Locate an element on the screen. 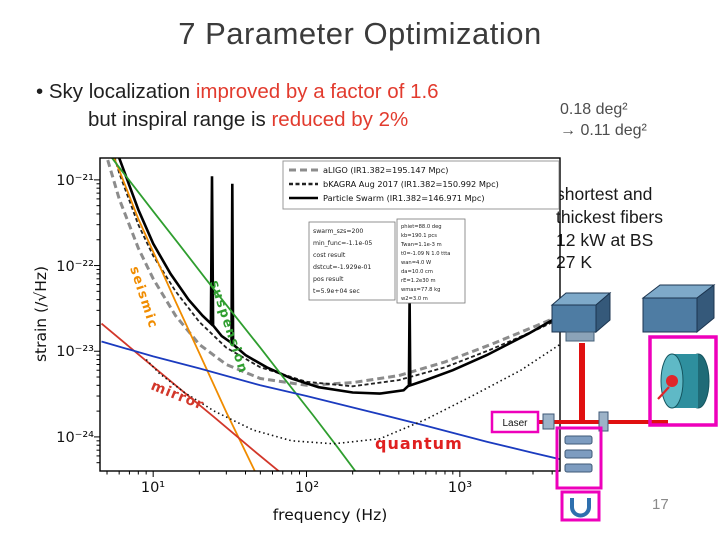 The width and height of the screenshot is (720, 540). param-line: phiet=88.0 deg is located at coordinates (421, 227).